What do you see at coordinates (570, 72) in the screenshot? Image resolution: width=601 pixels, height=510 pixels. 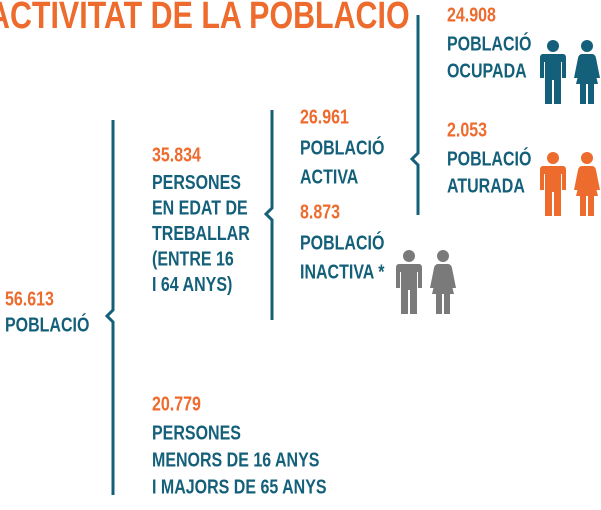 I see `employed-icons` at bounding box center [570, 72].